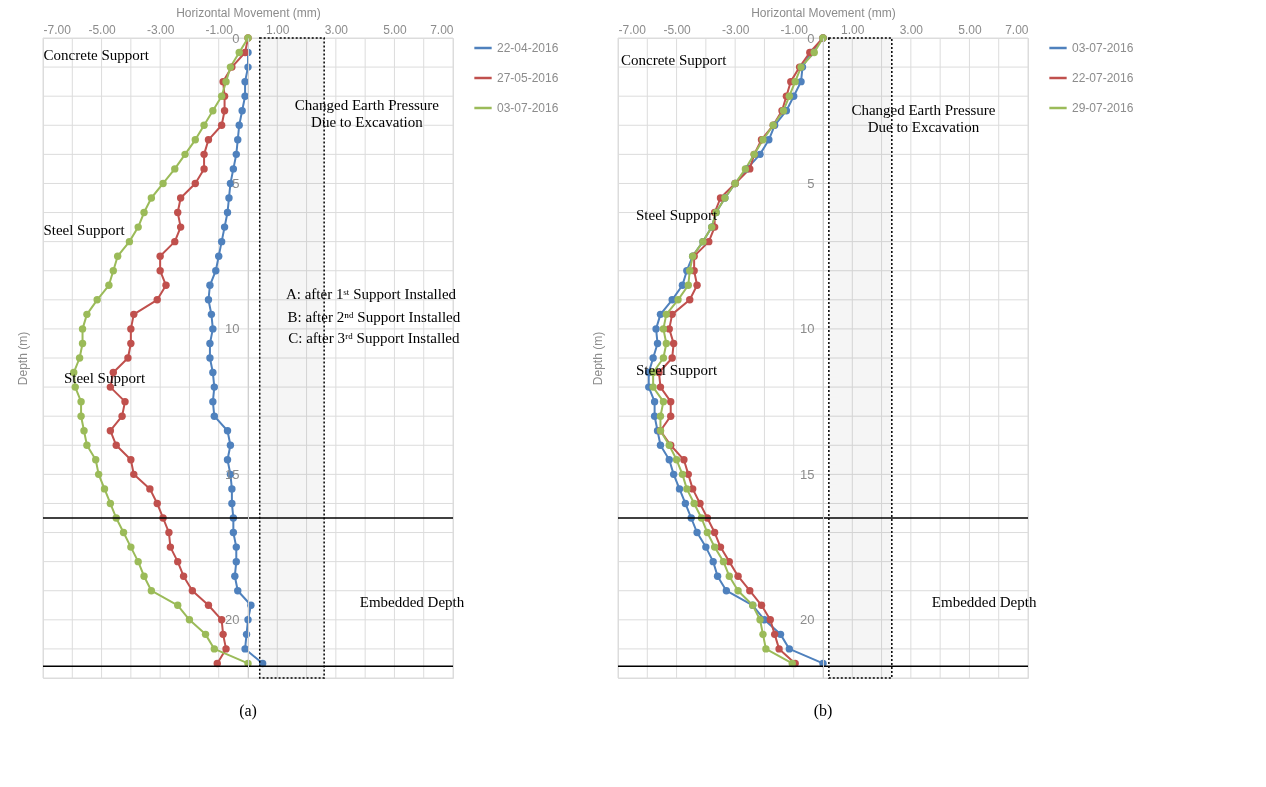 This screenshot has width=1266, height=787. What do you see at coordinates (823, 710) in the screenshot?
I see `text: (b)` at bounding box center [823, 710].